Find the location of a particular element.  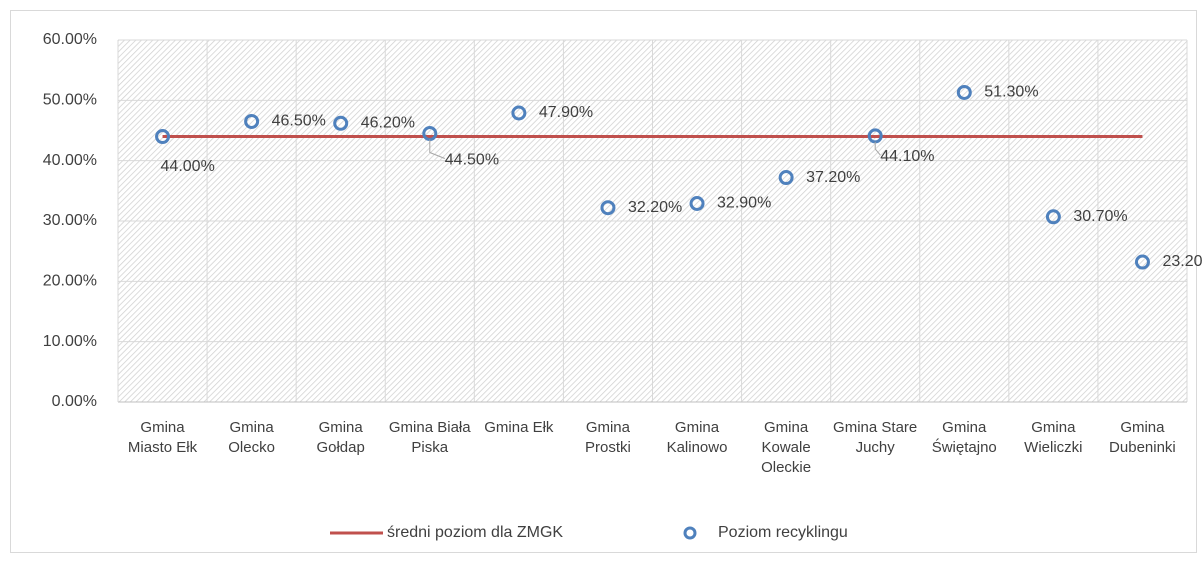

x-tick-label: Gmina Świętajno is located at coordinates (964, 437).